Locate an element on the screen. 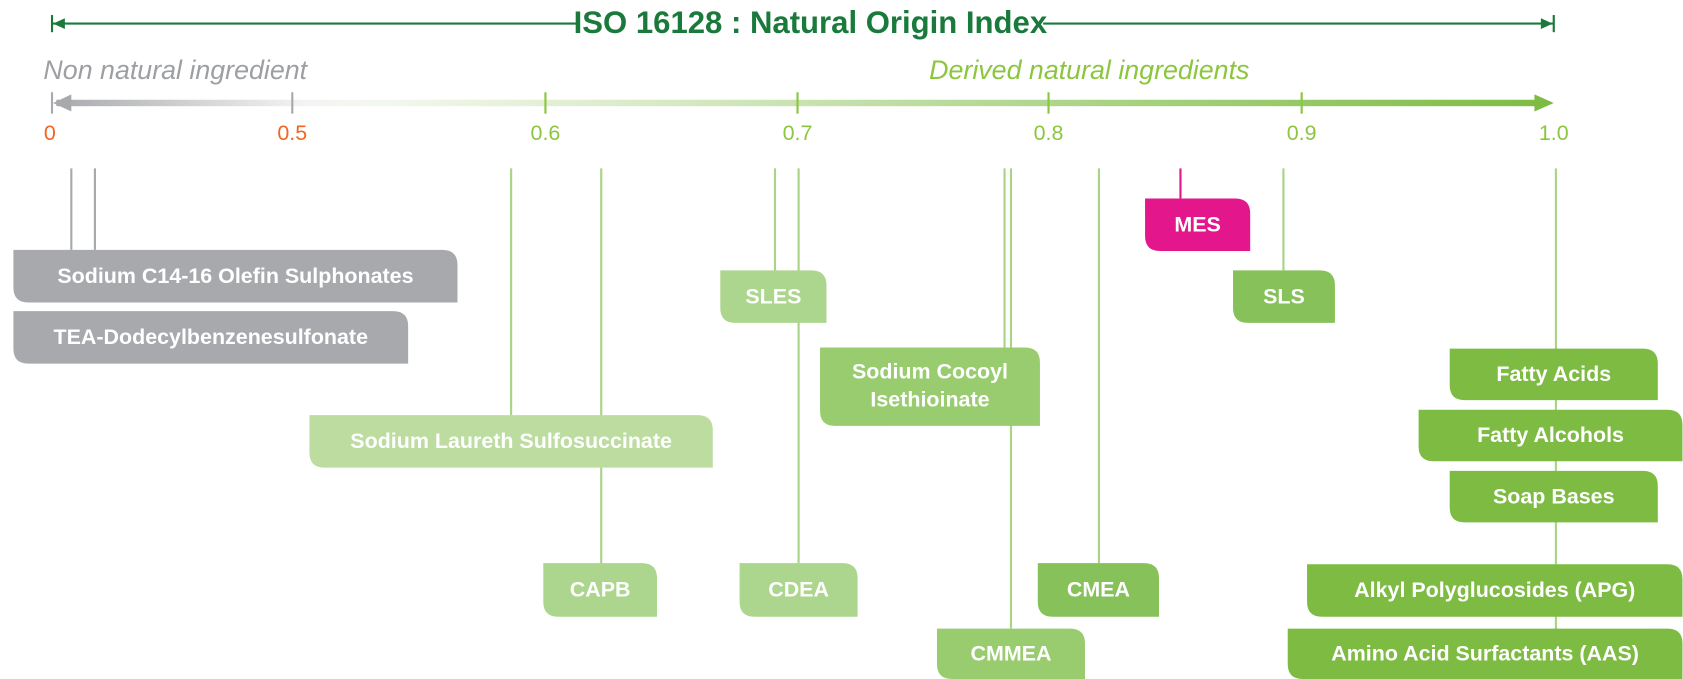 Image resolution: width=1683 pixels, height=679 pixels. ingredient-label: SLS is located at coordinates (1284, 296).